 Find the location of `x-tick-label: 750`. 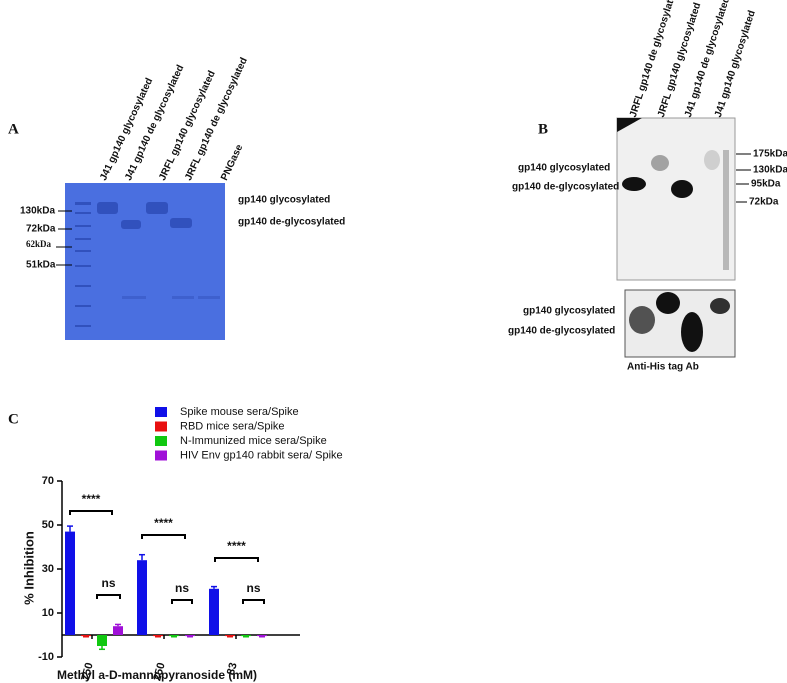

x-tick-label: 750 is located at coordinates (87, 671).